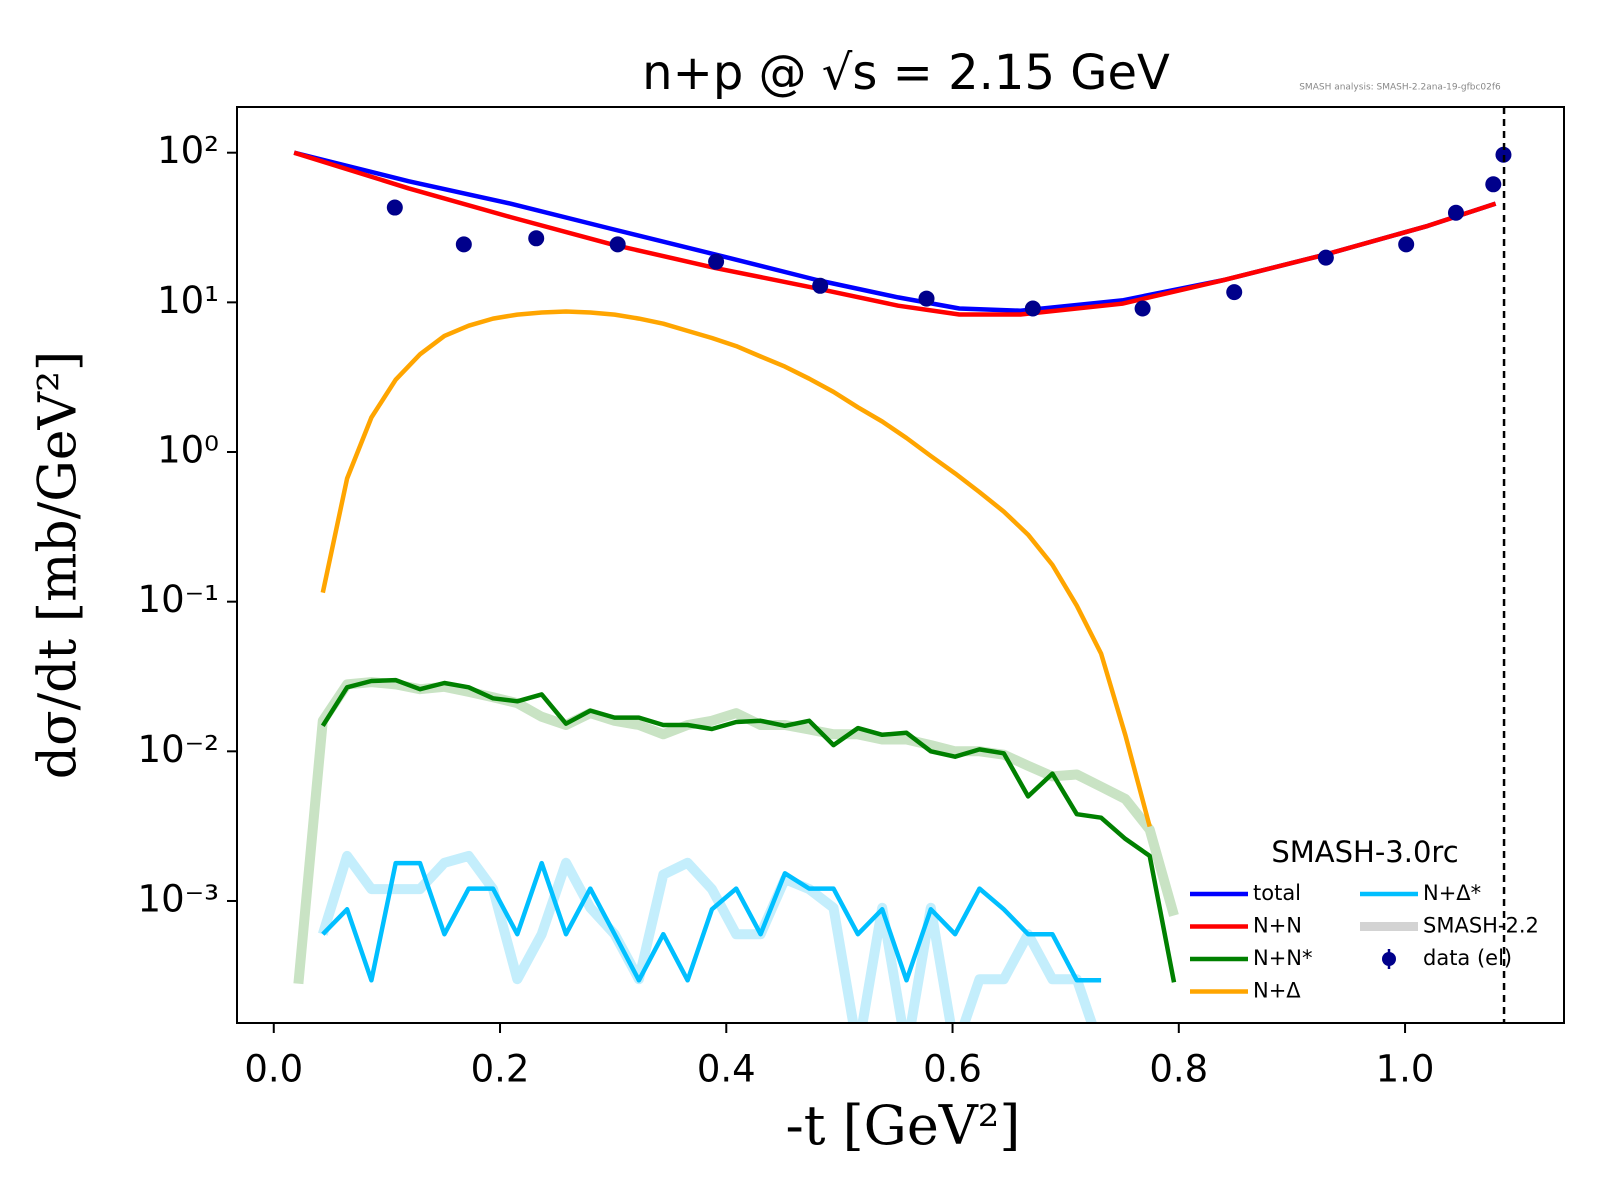 This screenshot has width=1600, height=1200. What do you see at coordinates (1277, 893) in the screenshot?
I see `legend-label: total` at bounding box center [1277, 893].